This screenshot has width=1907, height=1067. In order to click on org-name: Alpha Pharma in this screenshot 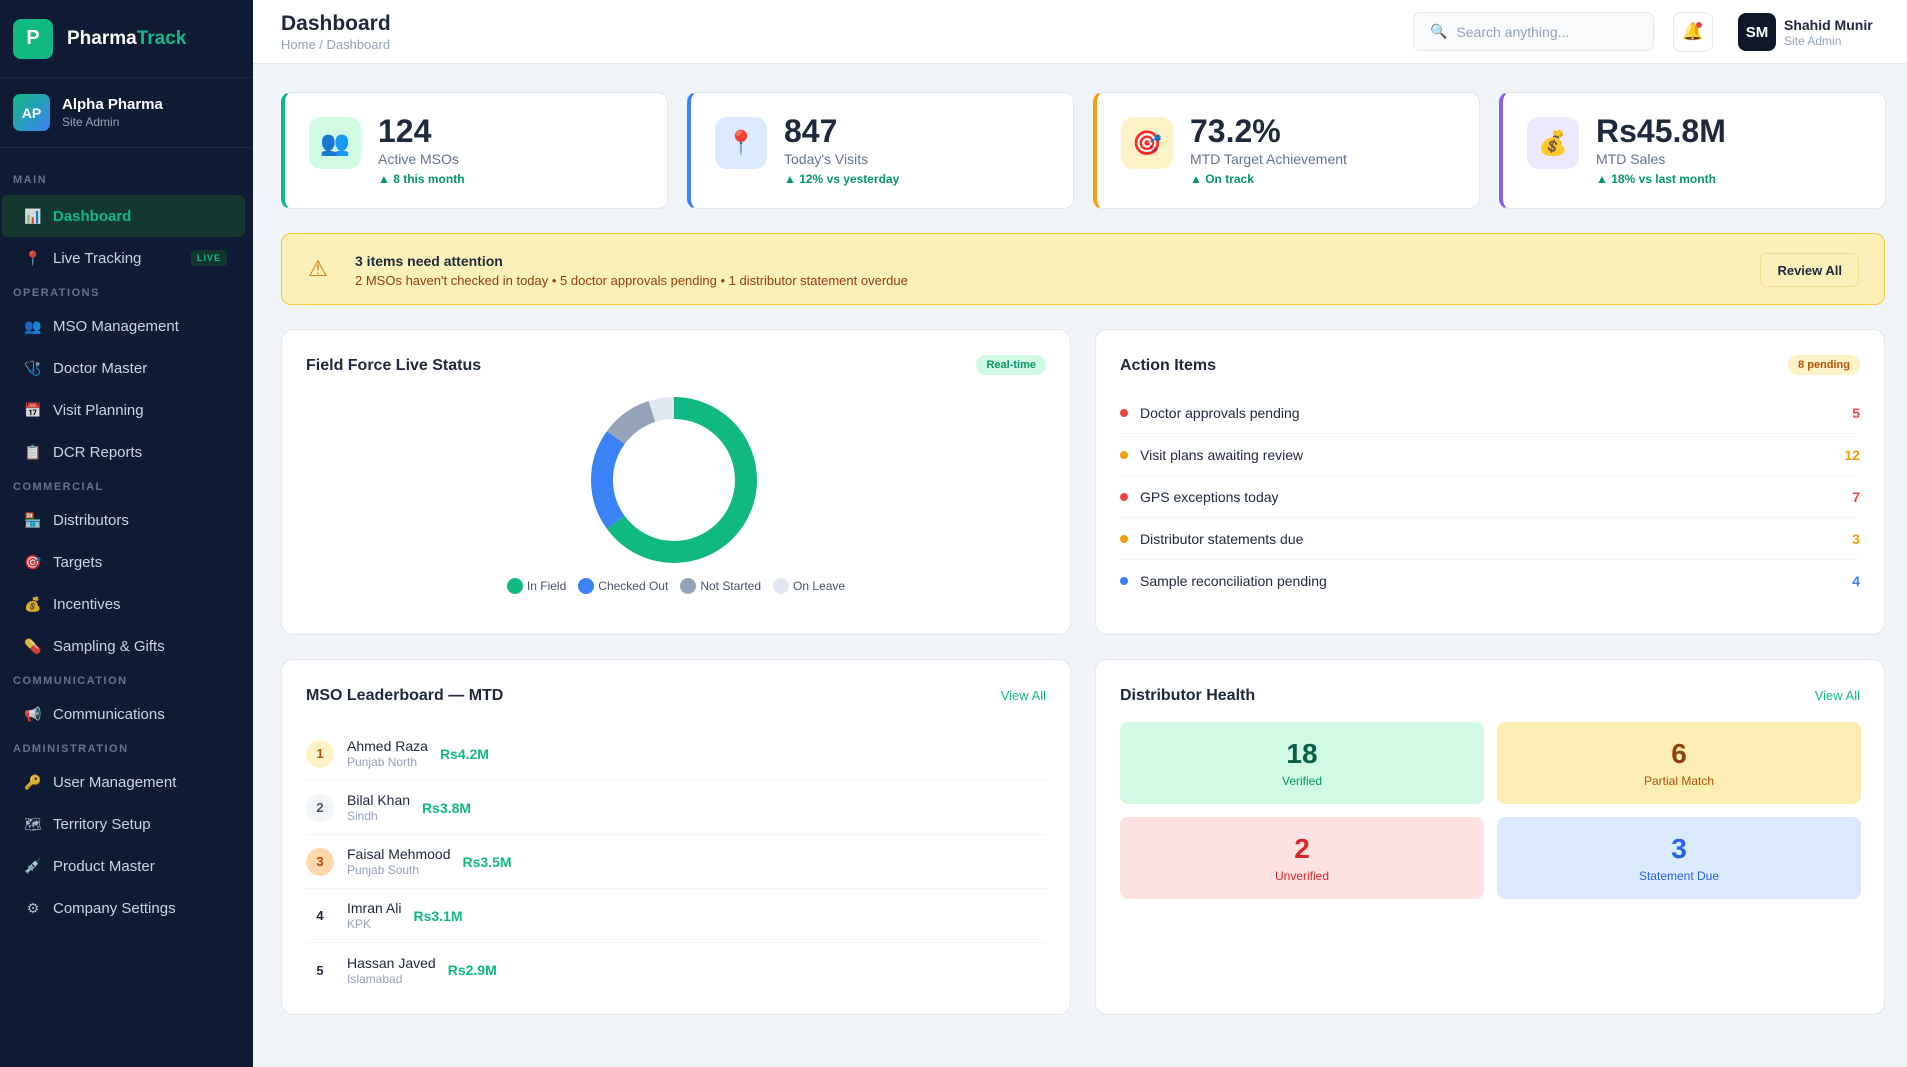, I will do `click(112, 104)`.